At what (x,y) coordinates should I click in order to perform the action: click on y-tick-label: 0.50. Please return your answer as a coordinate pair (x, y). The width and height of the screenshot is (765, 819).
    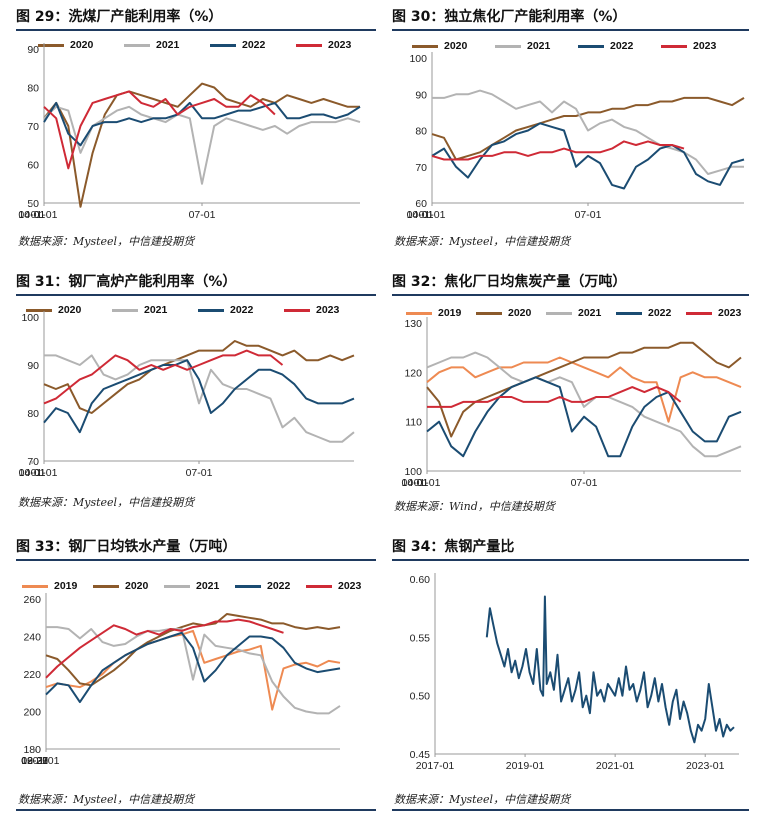
    Looking at the image, I should click on (420, 697).